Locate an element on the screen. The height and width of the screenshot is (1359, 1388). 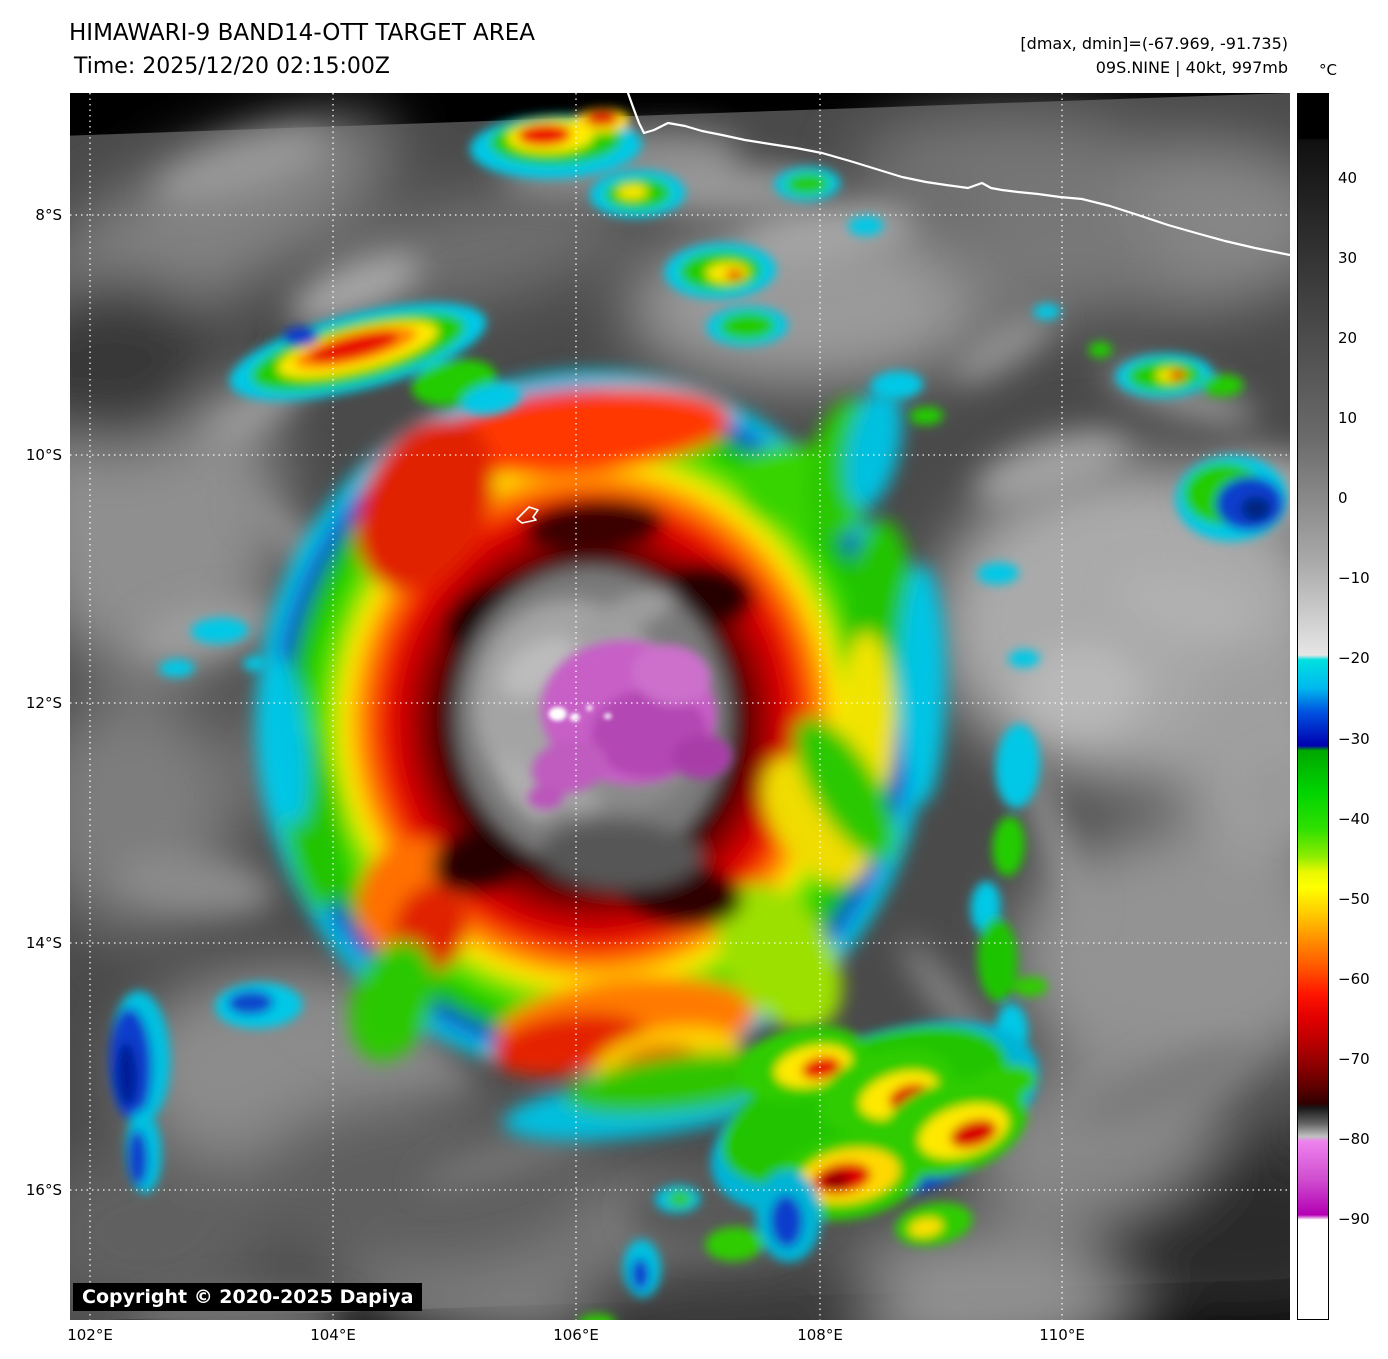
lat-label-10s: 10°S is located at coordinates (43, 455).